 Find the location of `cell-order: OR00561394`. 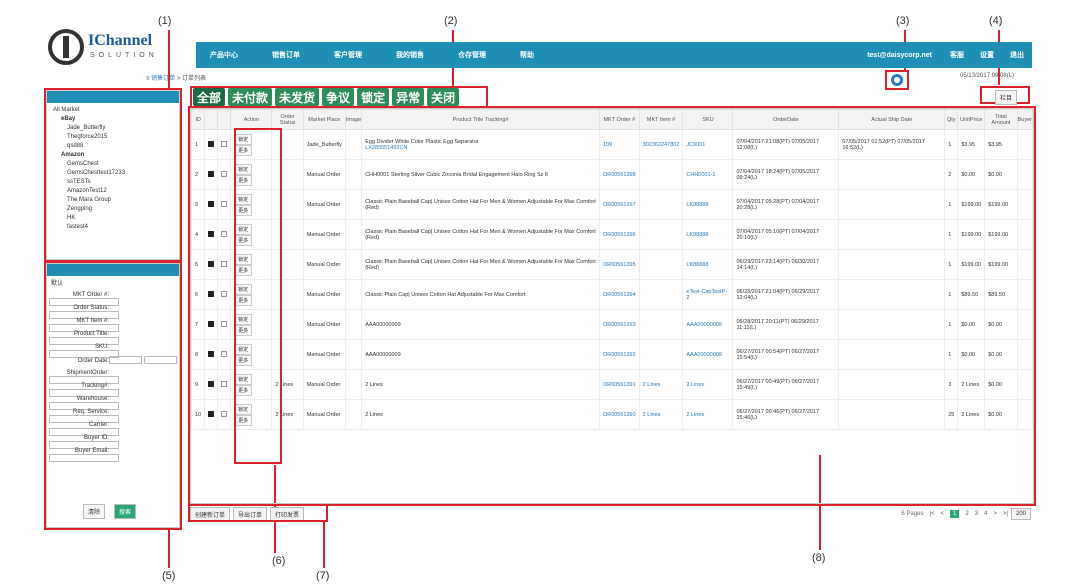

cell-order: OR00561394 is located at coordinates (619, 294).